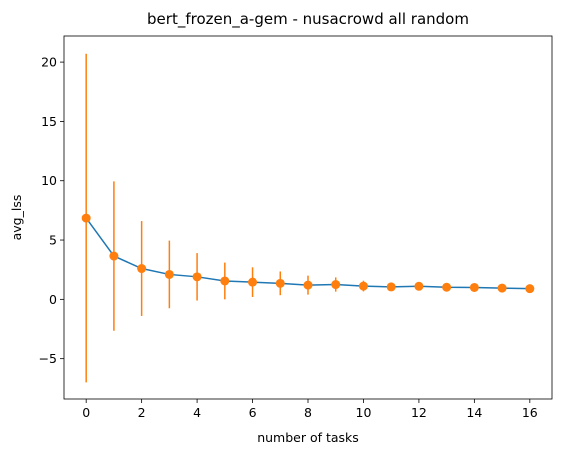 The height and width of the screenshot is (455, 565). I want to click on x-tick-label: 12, so click(419, 412).